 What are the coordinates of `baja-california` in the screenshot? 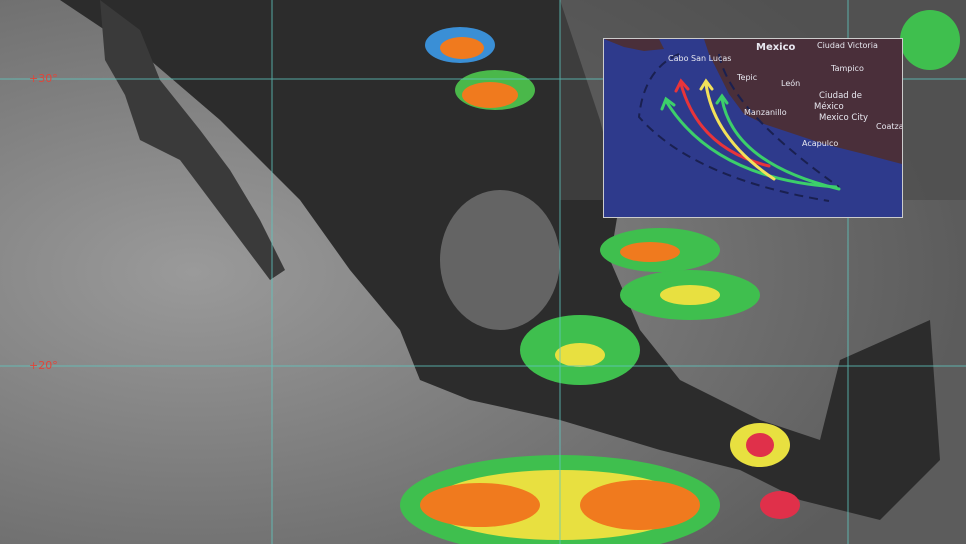 It's located at (192, 140).